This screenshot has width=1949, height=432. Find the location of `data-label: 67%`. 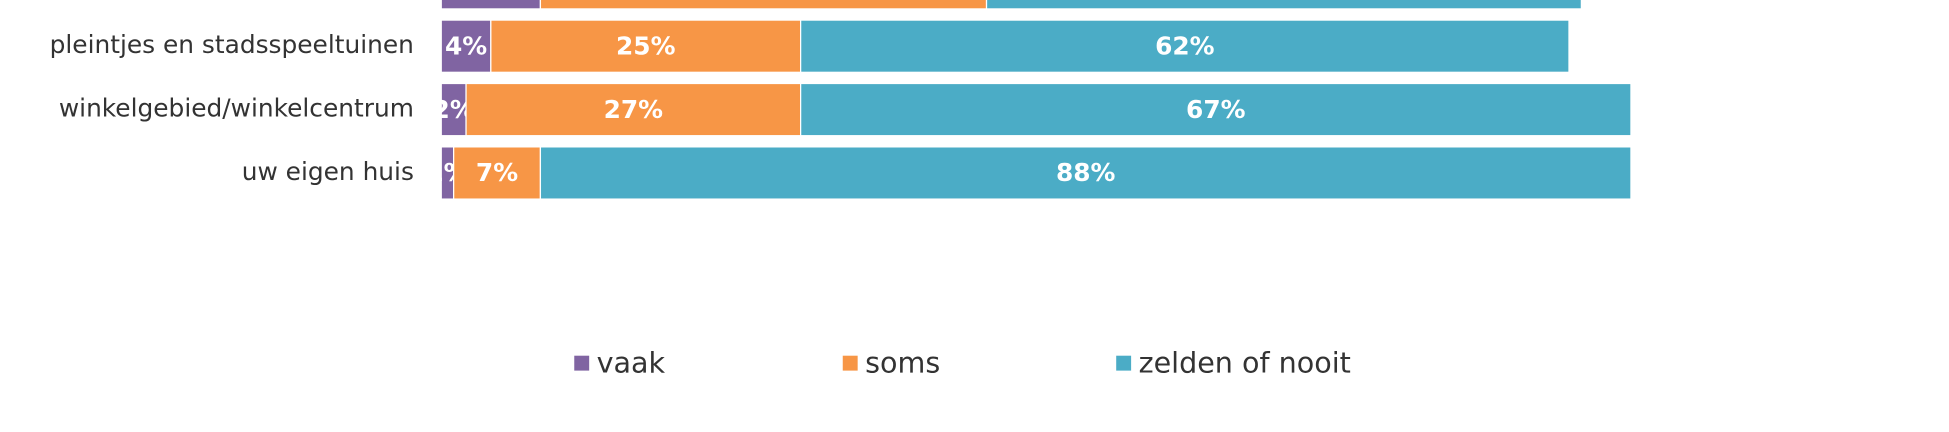

data-label: 67% is located at coordinates (1216, 109).